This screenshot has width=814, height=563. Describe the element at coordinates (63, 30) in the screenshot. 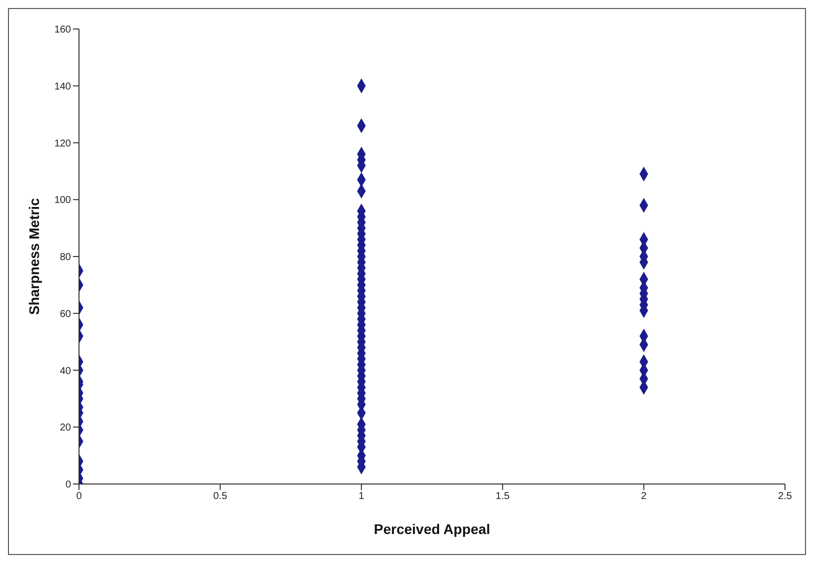

I see `y-tick-label: 160` at that location.